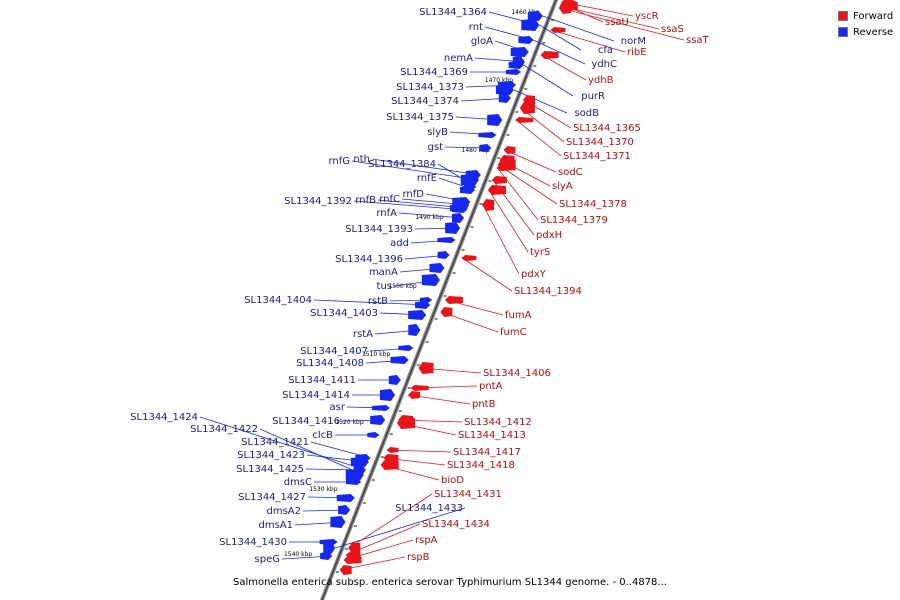 This screenshot has height=600, width=900. Describe the element at coordinates (339, 161) in the screenshot. I see `reverse-gene-label: rnfG` at that location.